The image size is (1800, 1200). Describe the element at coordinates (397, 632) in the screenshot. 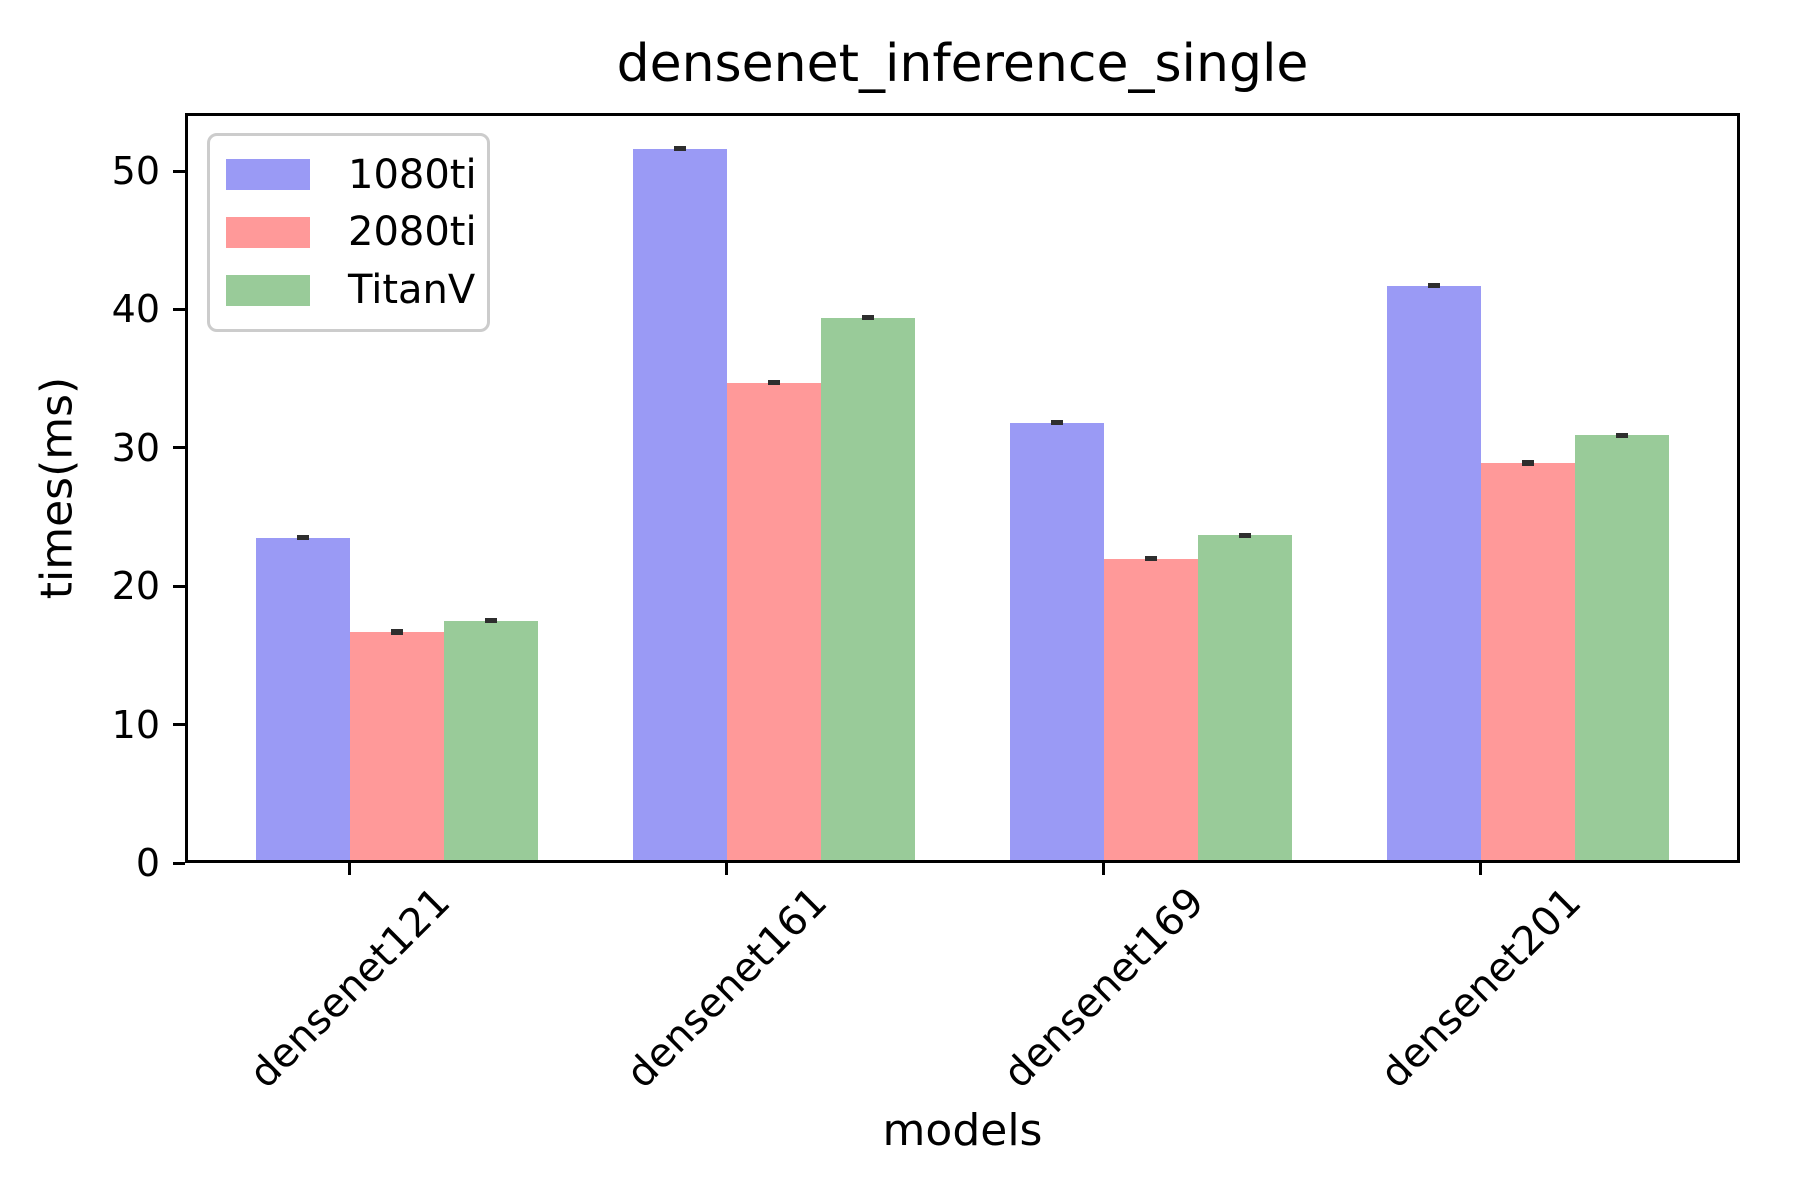

I see `error-bar-densenet121-2080ti` at that location.